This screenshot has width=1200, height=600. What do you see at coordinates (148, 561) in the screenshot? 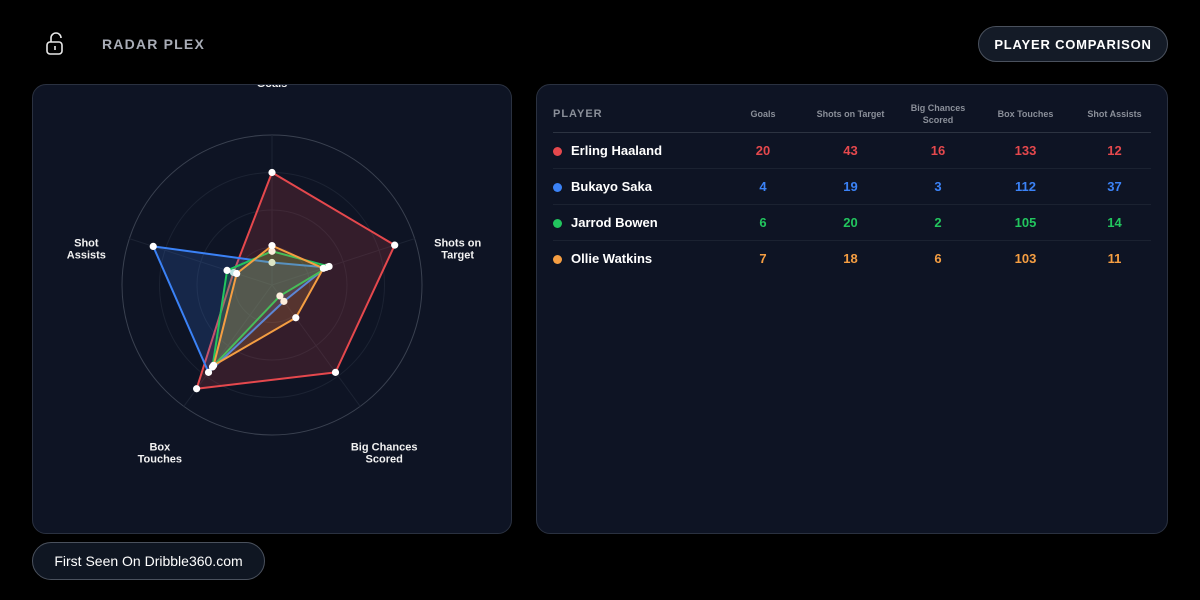
I see `credit-link: First Seen On Dribble360.com` at bounding box center [148, 561].